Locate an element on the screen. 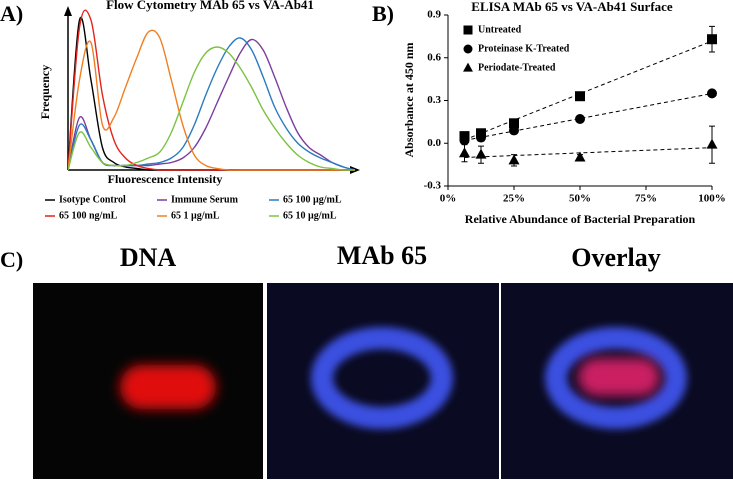 The image size is (733, 480). y-axis-label: Frequency is located at coordinates (45, 92).